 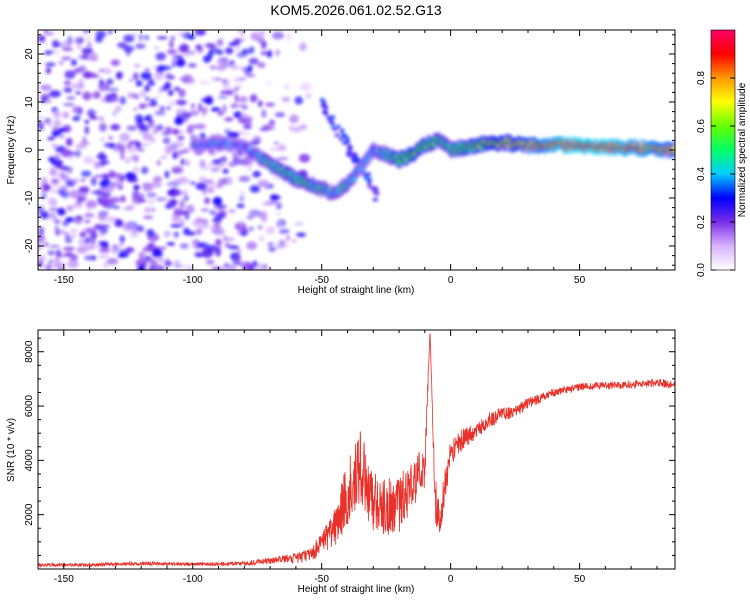 What do you see at coordinates (29, 245) in the screenshot?
I see `y-tick-label: -20` at bounding box center [29, 245].